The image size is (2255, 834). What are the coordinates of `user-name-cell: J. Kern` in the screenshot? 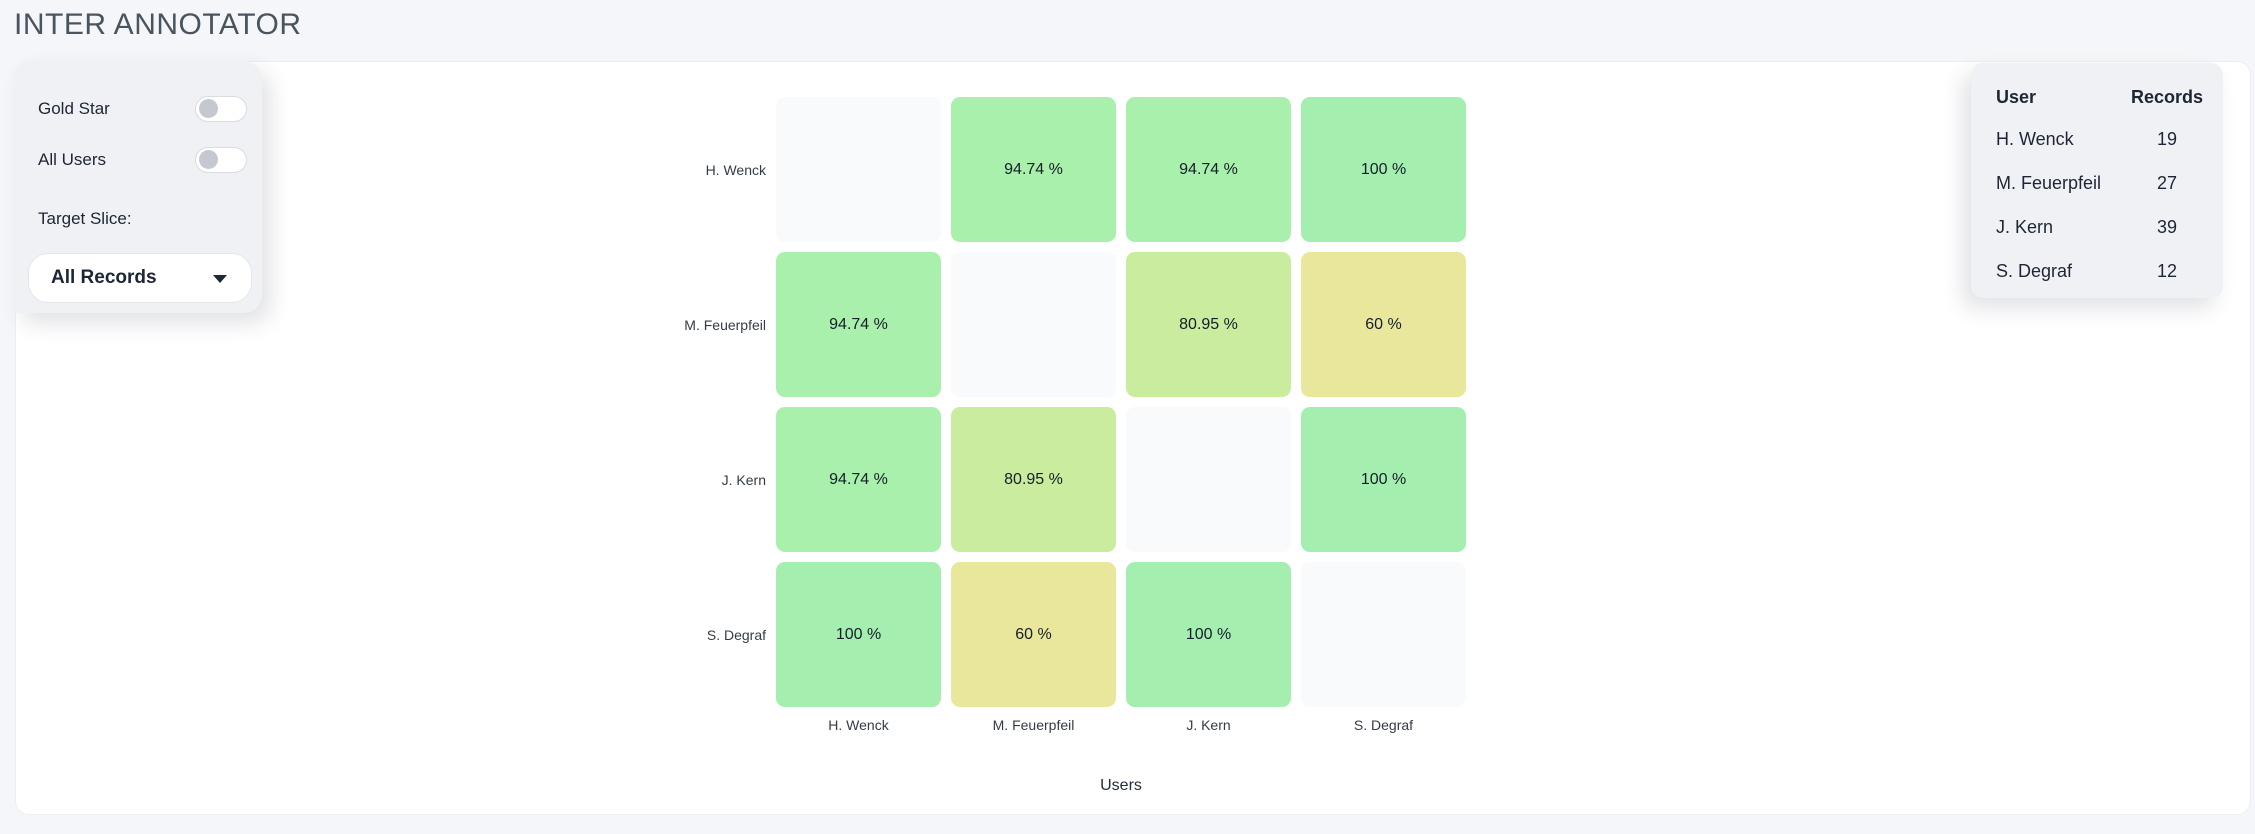 It's located at (2025, 226).